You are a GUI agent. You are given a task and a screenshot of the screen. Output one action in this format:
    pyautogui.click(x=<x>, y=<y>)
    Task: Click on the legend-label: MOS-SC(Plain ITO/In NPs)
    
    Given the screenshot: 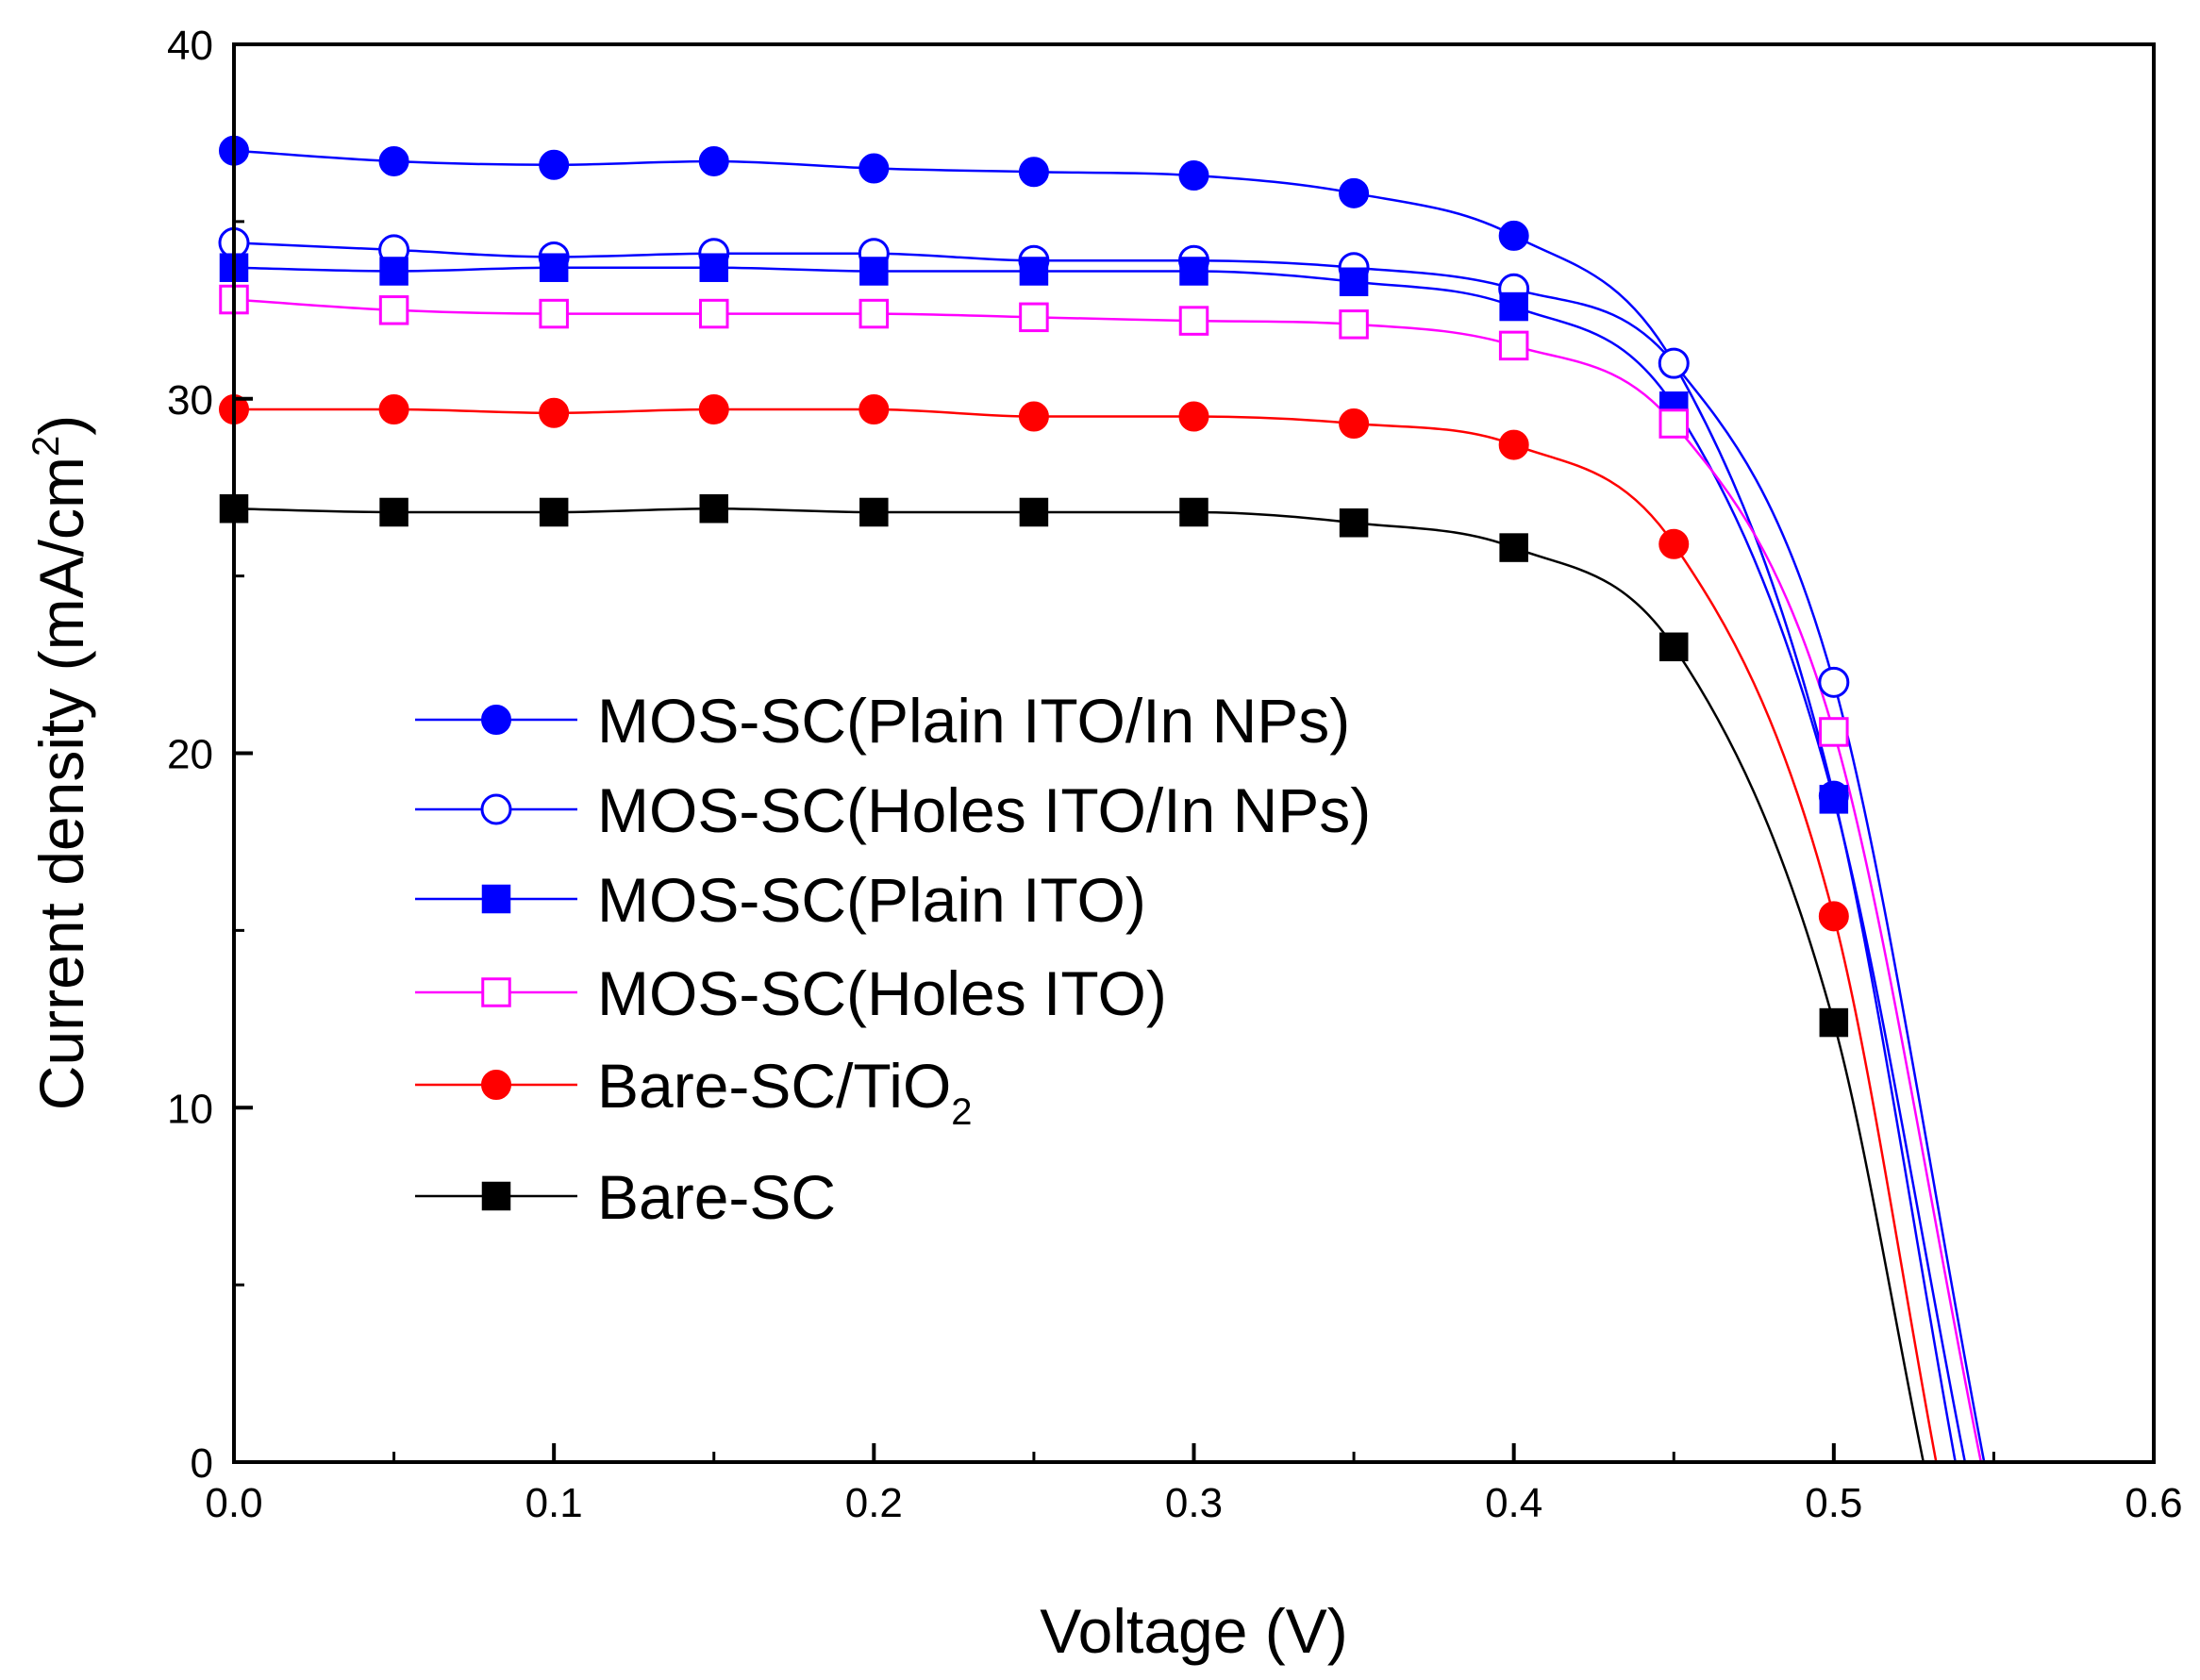 What is the action you would take?
    pyautogui.click(x=974, y=721)
    